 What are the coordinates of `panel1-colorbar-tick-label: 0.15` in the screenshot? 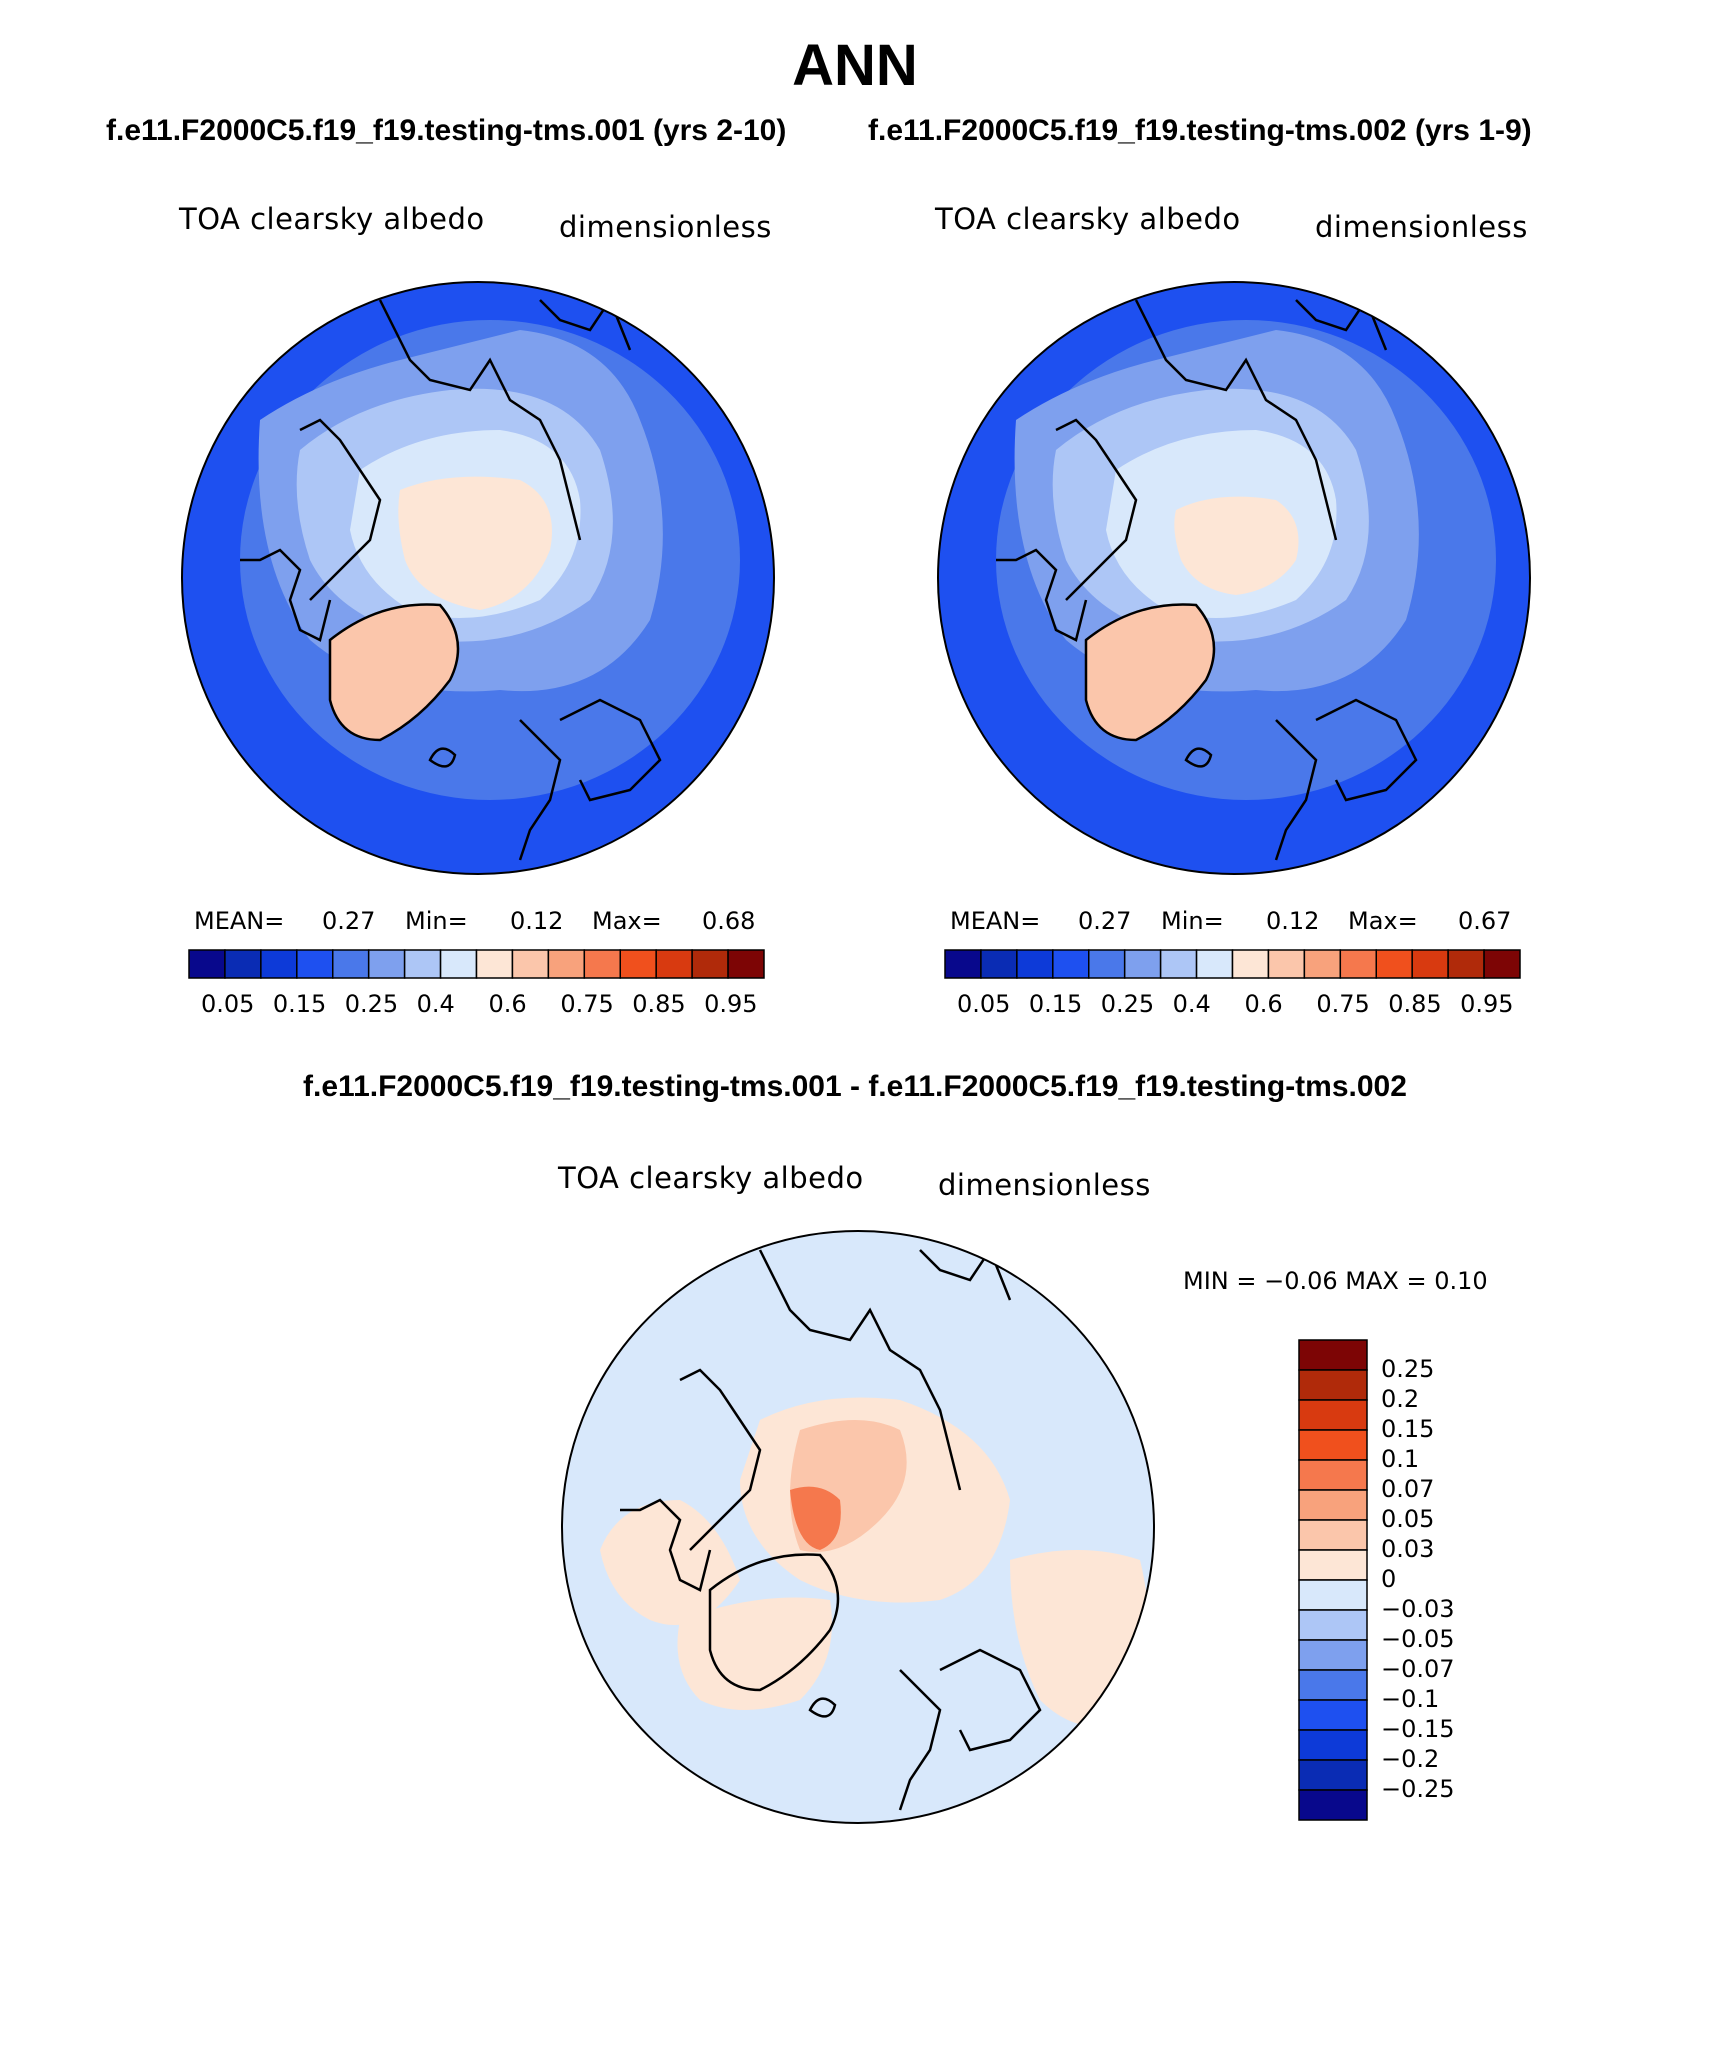 It's located at (299, 1004).